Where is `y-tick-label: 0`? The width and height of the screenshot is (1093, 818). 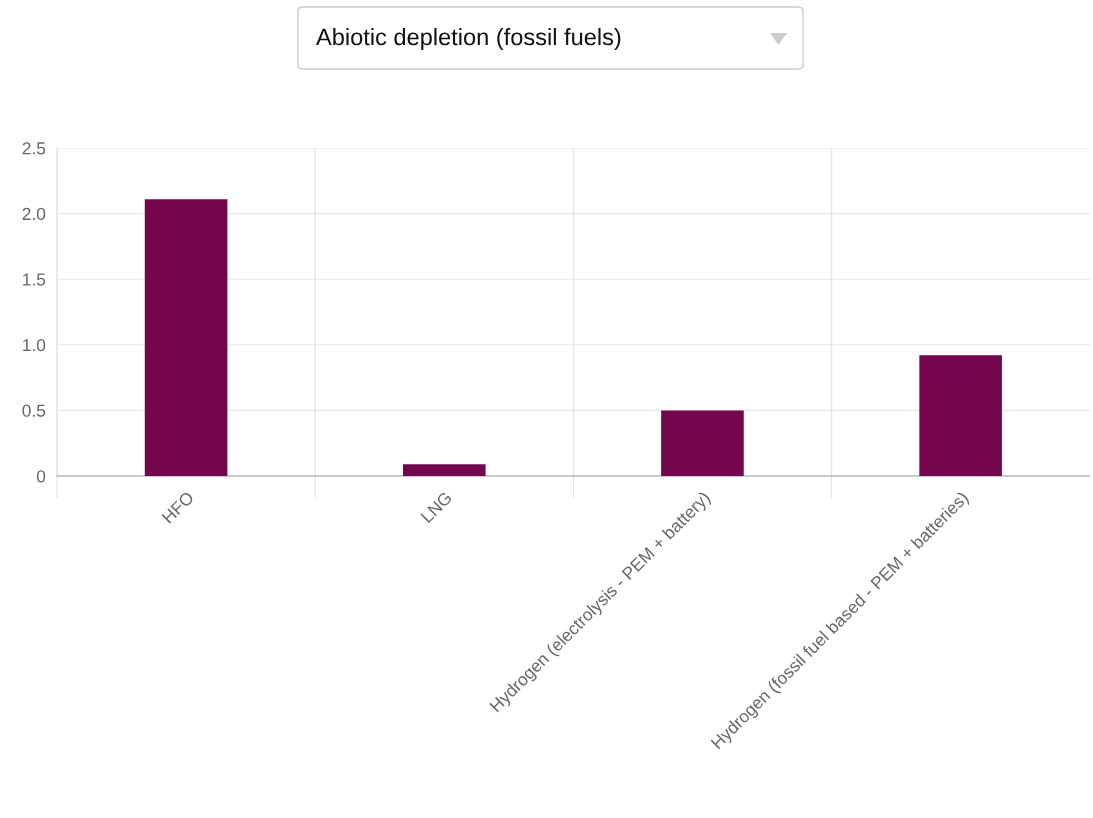
y-tick-label: 0 is located at coordinates (41, 476).